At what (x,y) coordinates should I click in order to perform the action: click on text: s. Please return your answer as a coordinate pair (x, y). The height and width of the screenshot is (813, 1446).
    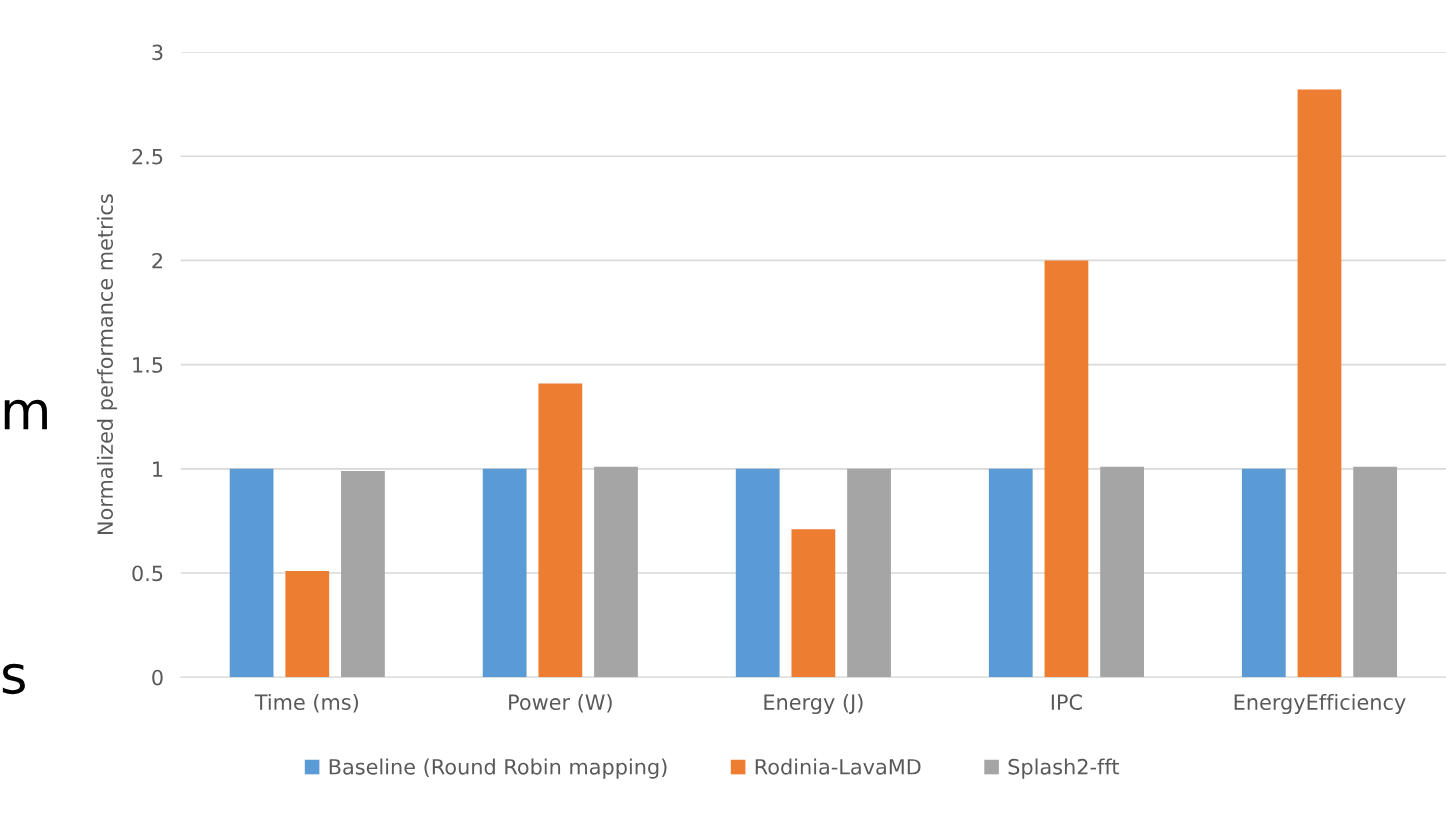
    Looking at the image, I should click on (13, 679).